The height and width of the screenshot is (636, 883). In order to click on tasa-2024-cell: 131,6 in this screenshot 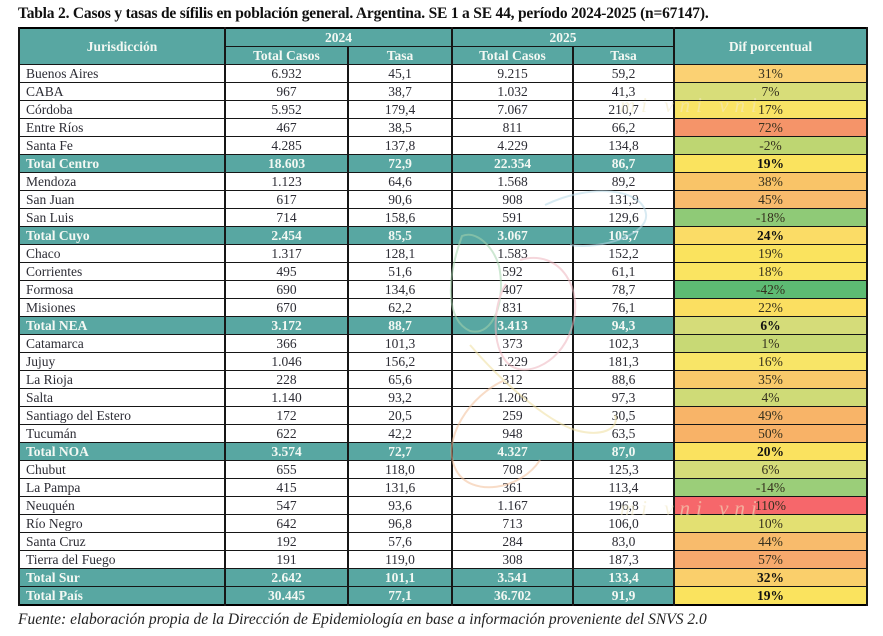, I will do `click(400, 487)`.